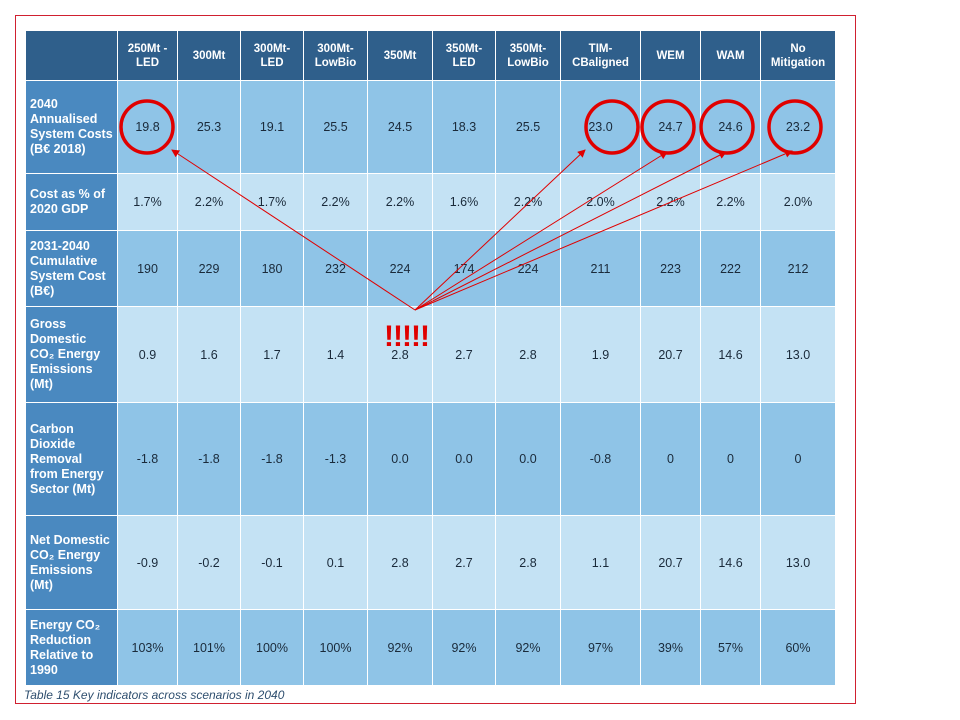 The width and height of the screenshot is (960, 720). Describe the element at coordinates (730, 268) in the screenshot. I see `cell: 222` at that location.